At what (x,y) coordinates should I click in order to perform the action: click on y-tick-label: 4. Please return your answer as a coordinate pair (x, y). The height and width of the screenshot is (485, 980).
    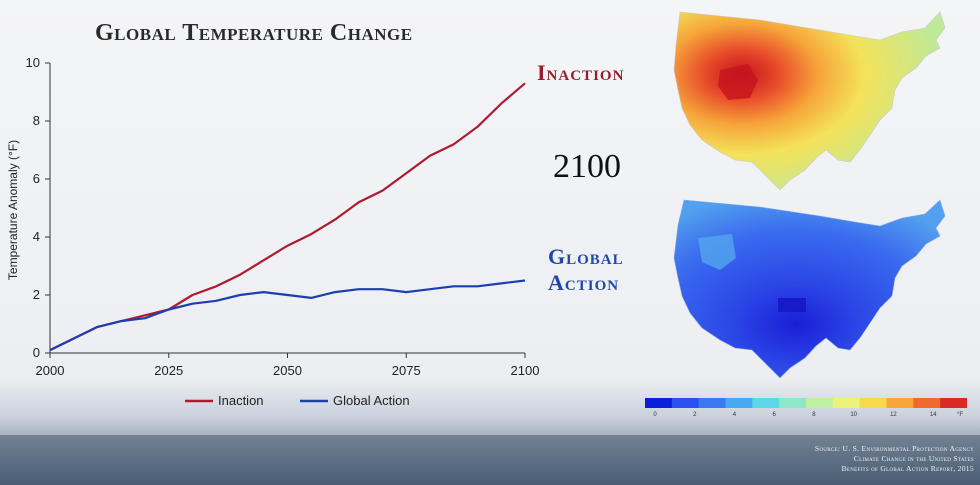
    Looking at the image, I should click on (36, 236).